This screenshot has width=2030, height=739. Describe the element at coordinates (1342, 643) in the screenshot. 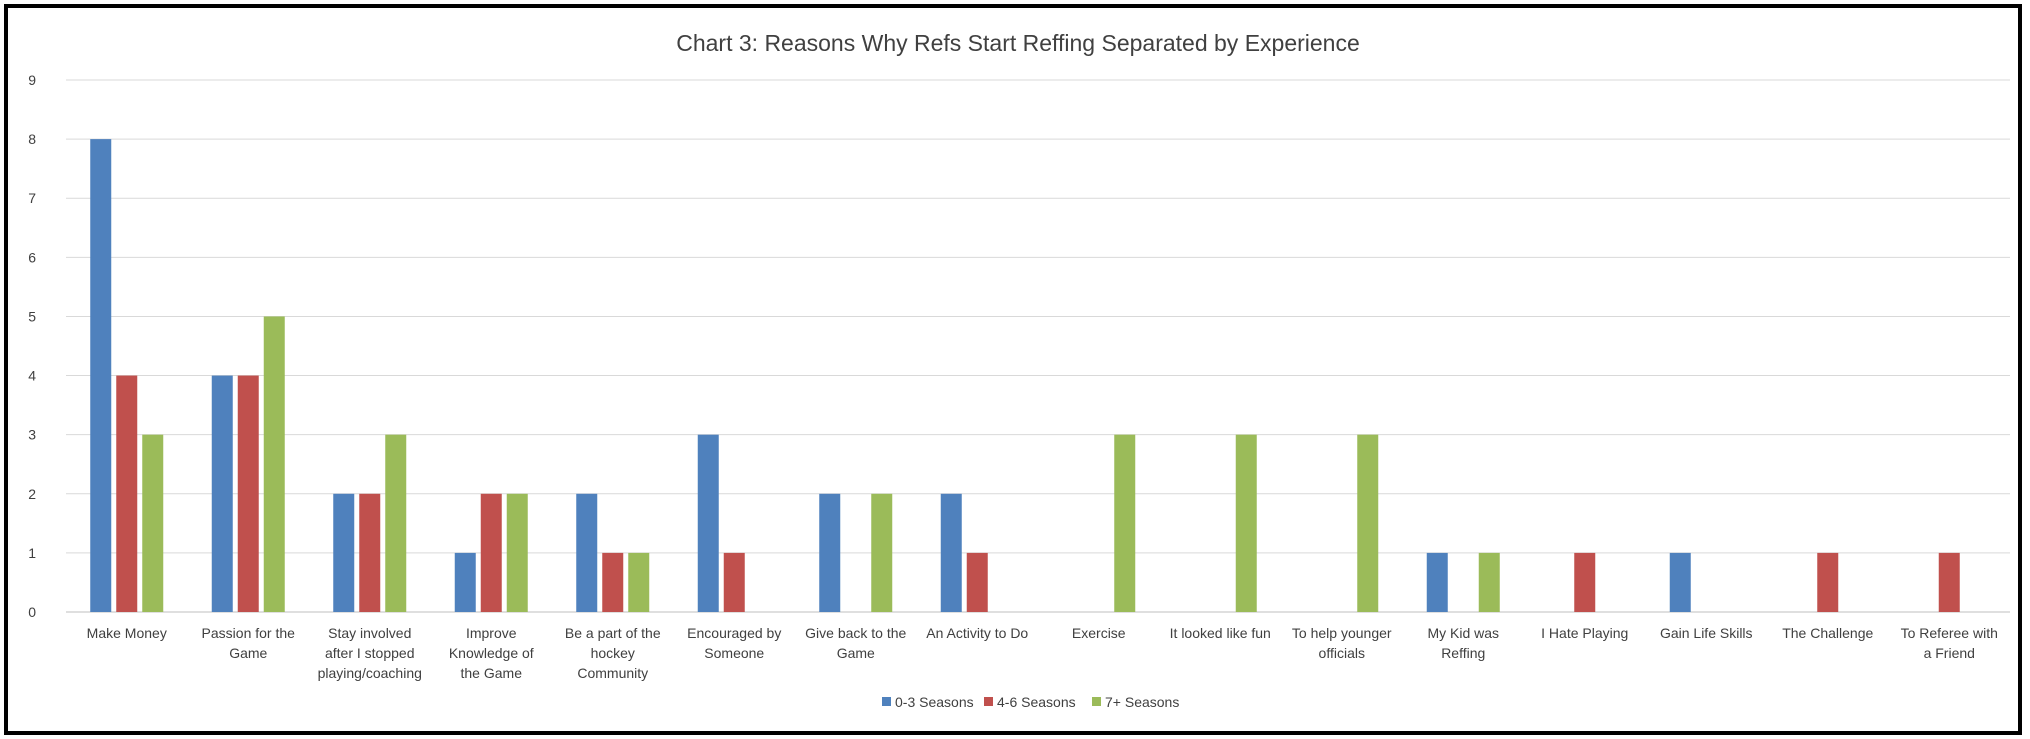

I see `x-tick-label: To help younger officials` at that location.